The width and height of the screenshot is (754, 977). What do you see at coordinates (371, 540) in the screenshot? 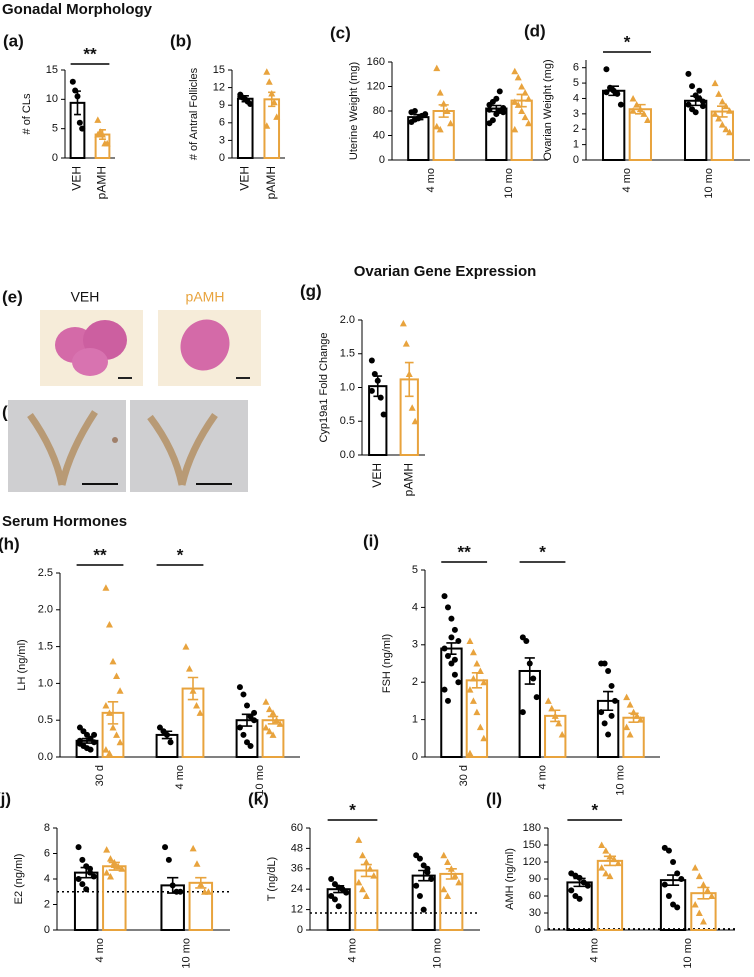
I see `panel-label: (i)` at bounding box center [371, 540].